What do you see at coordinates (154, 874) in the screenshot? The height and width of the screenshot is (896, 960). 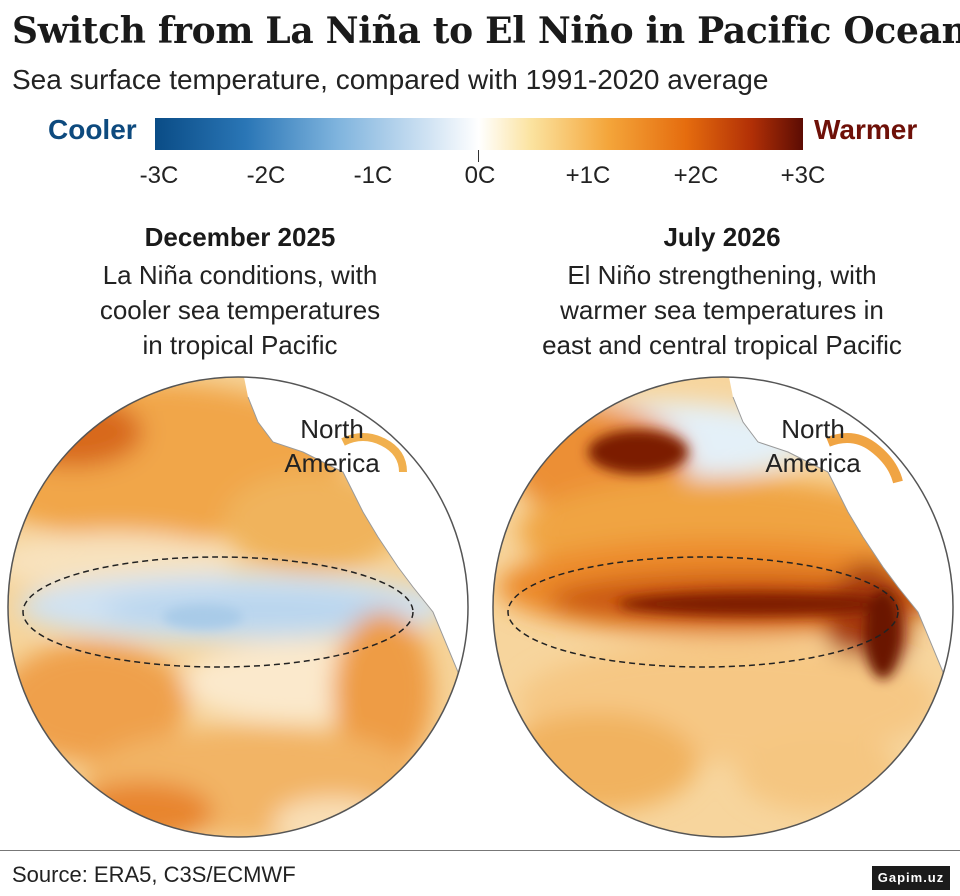 I see `source-note: Source: ERA5, C3S/ECMWF` at bounding box center [154, 874].